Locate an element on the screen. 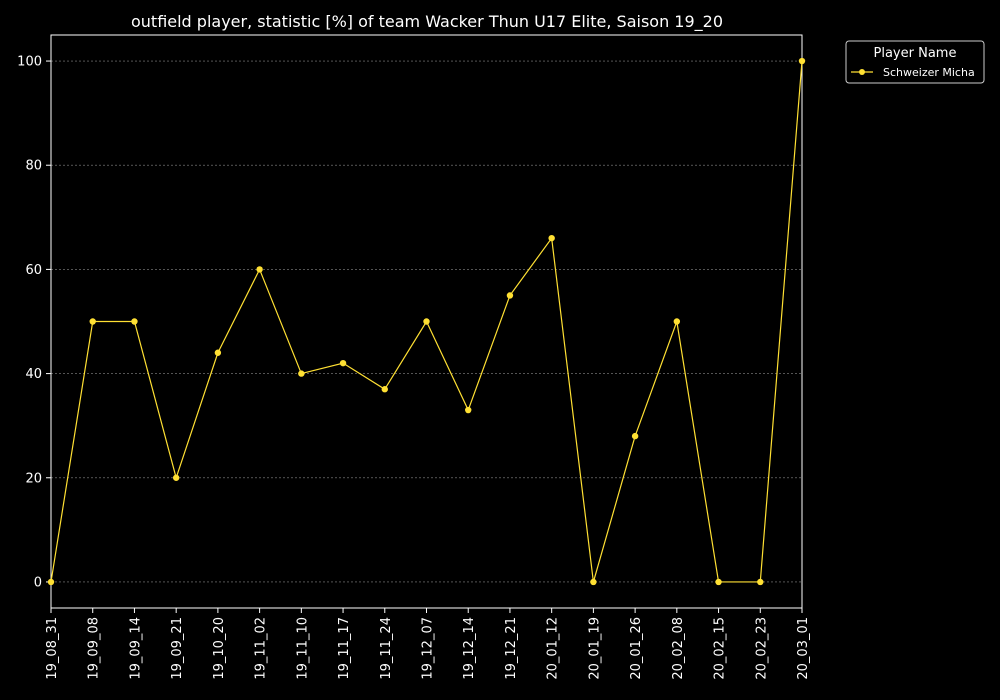 This screenshot has width=1000, height=700. legend-entry-label: Schweizer Micha is located at coordinates (929, 72).